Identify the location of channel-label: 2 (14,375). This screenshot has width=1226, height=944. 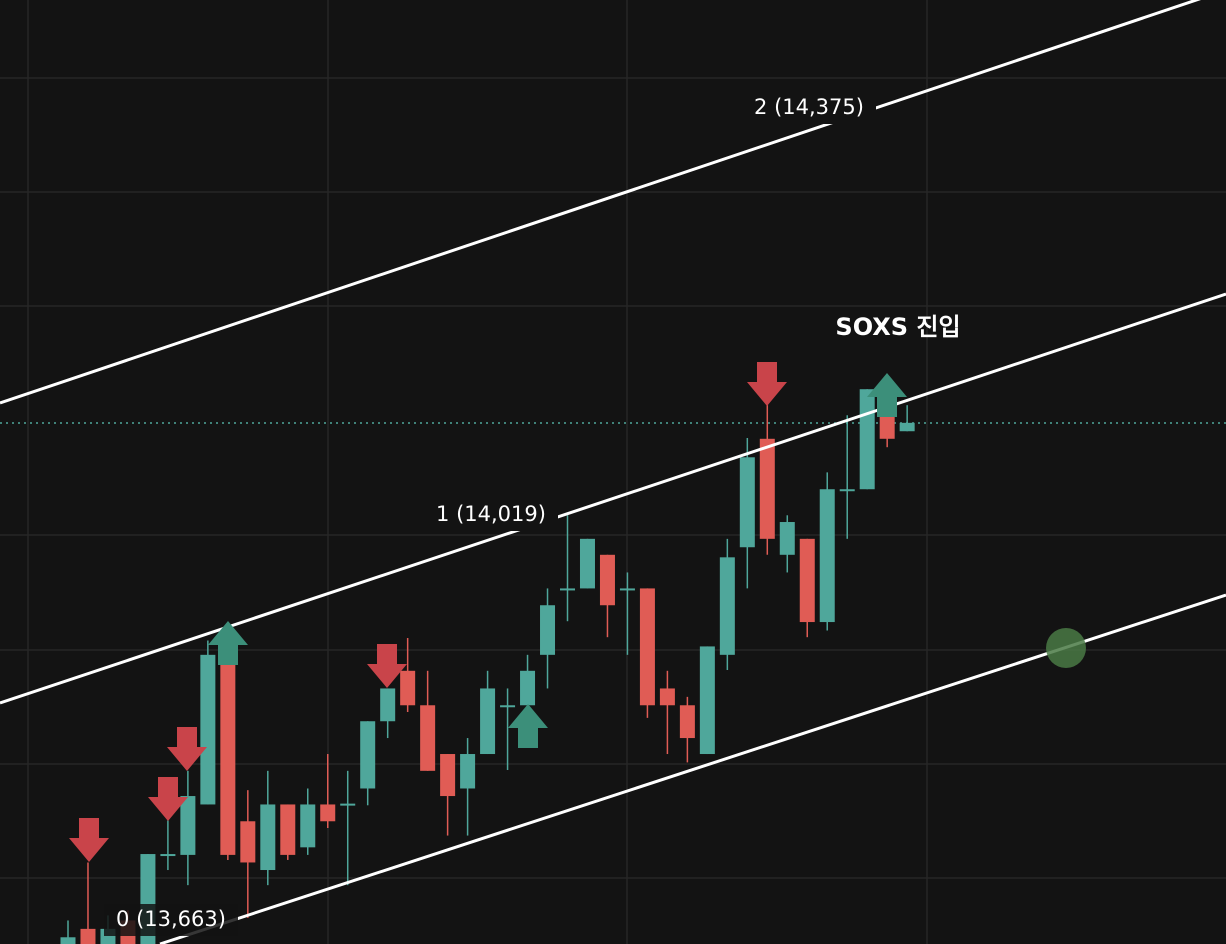
(809, 107).